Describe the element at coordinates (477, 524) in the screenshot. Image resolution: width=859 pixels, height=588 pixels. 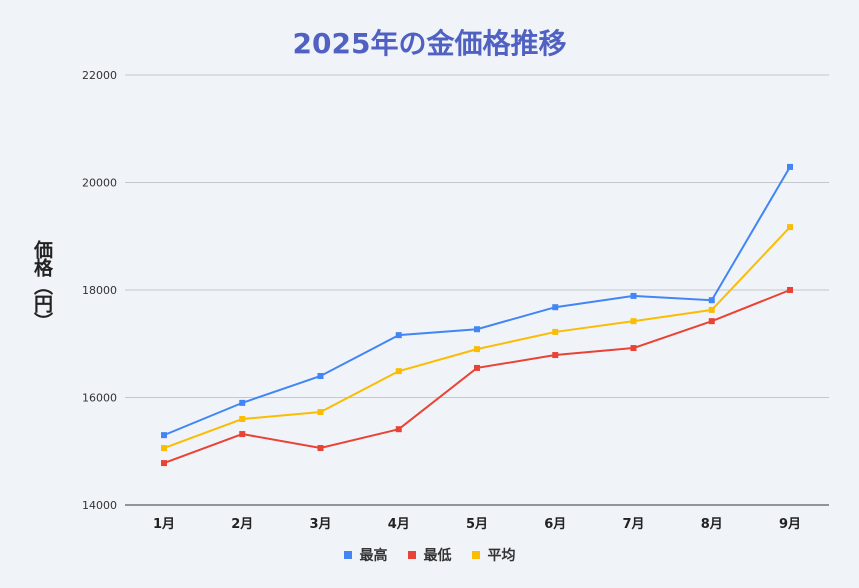
I see `x-tick-label: 5月` at that location.